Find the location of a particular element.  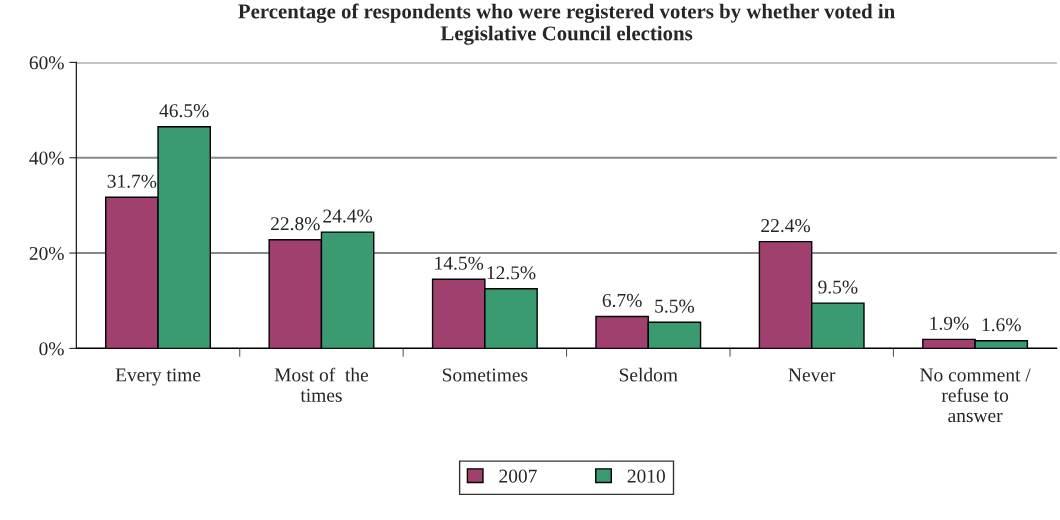

x-tick-label: Never is located at coordinates (812, 375).